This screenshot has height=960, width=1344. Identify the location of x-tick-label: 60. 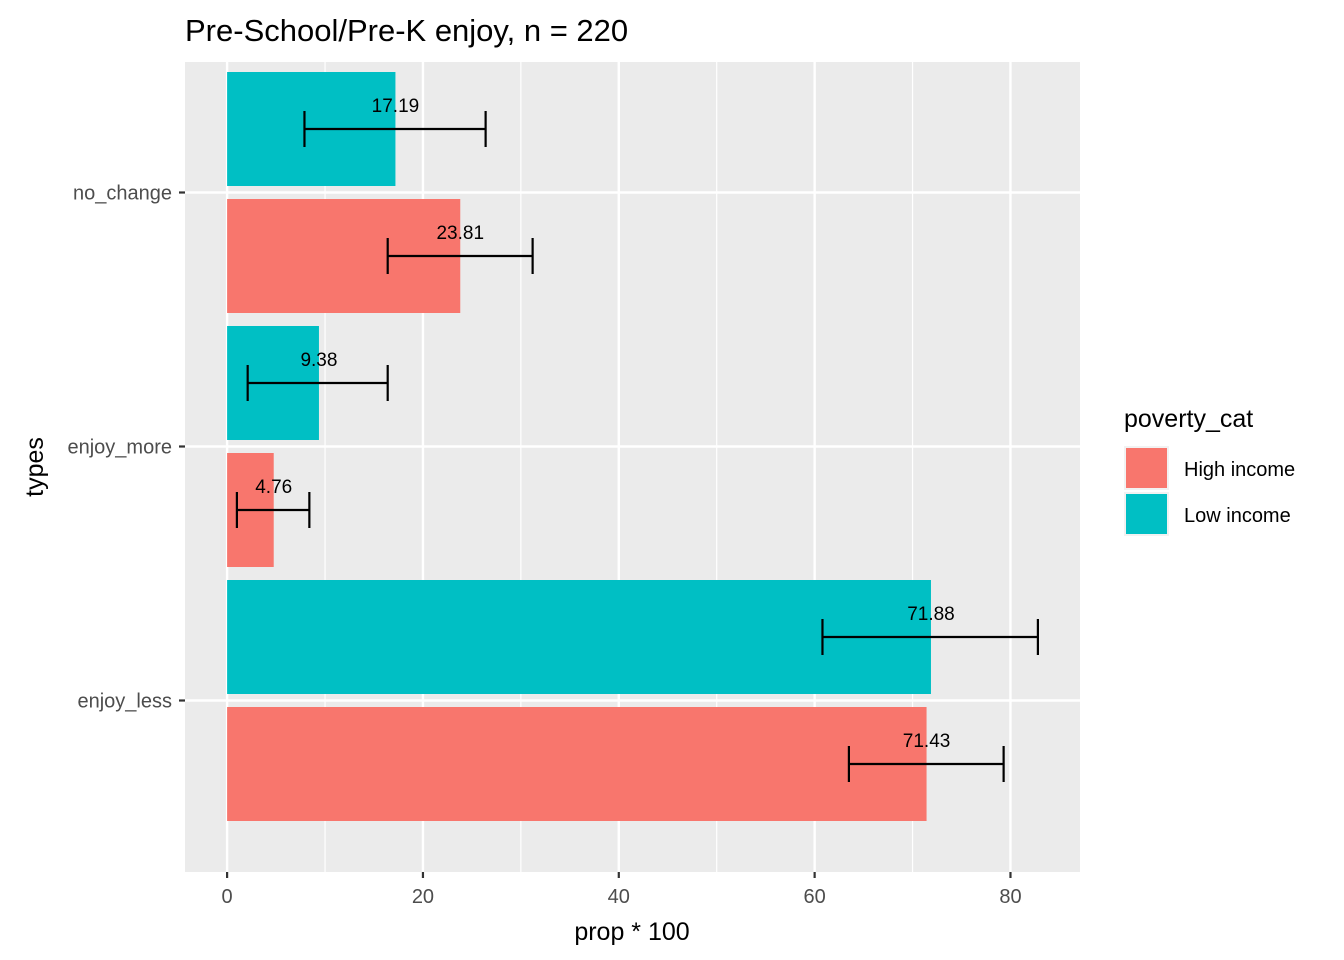
(815, 897).